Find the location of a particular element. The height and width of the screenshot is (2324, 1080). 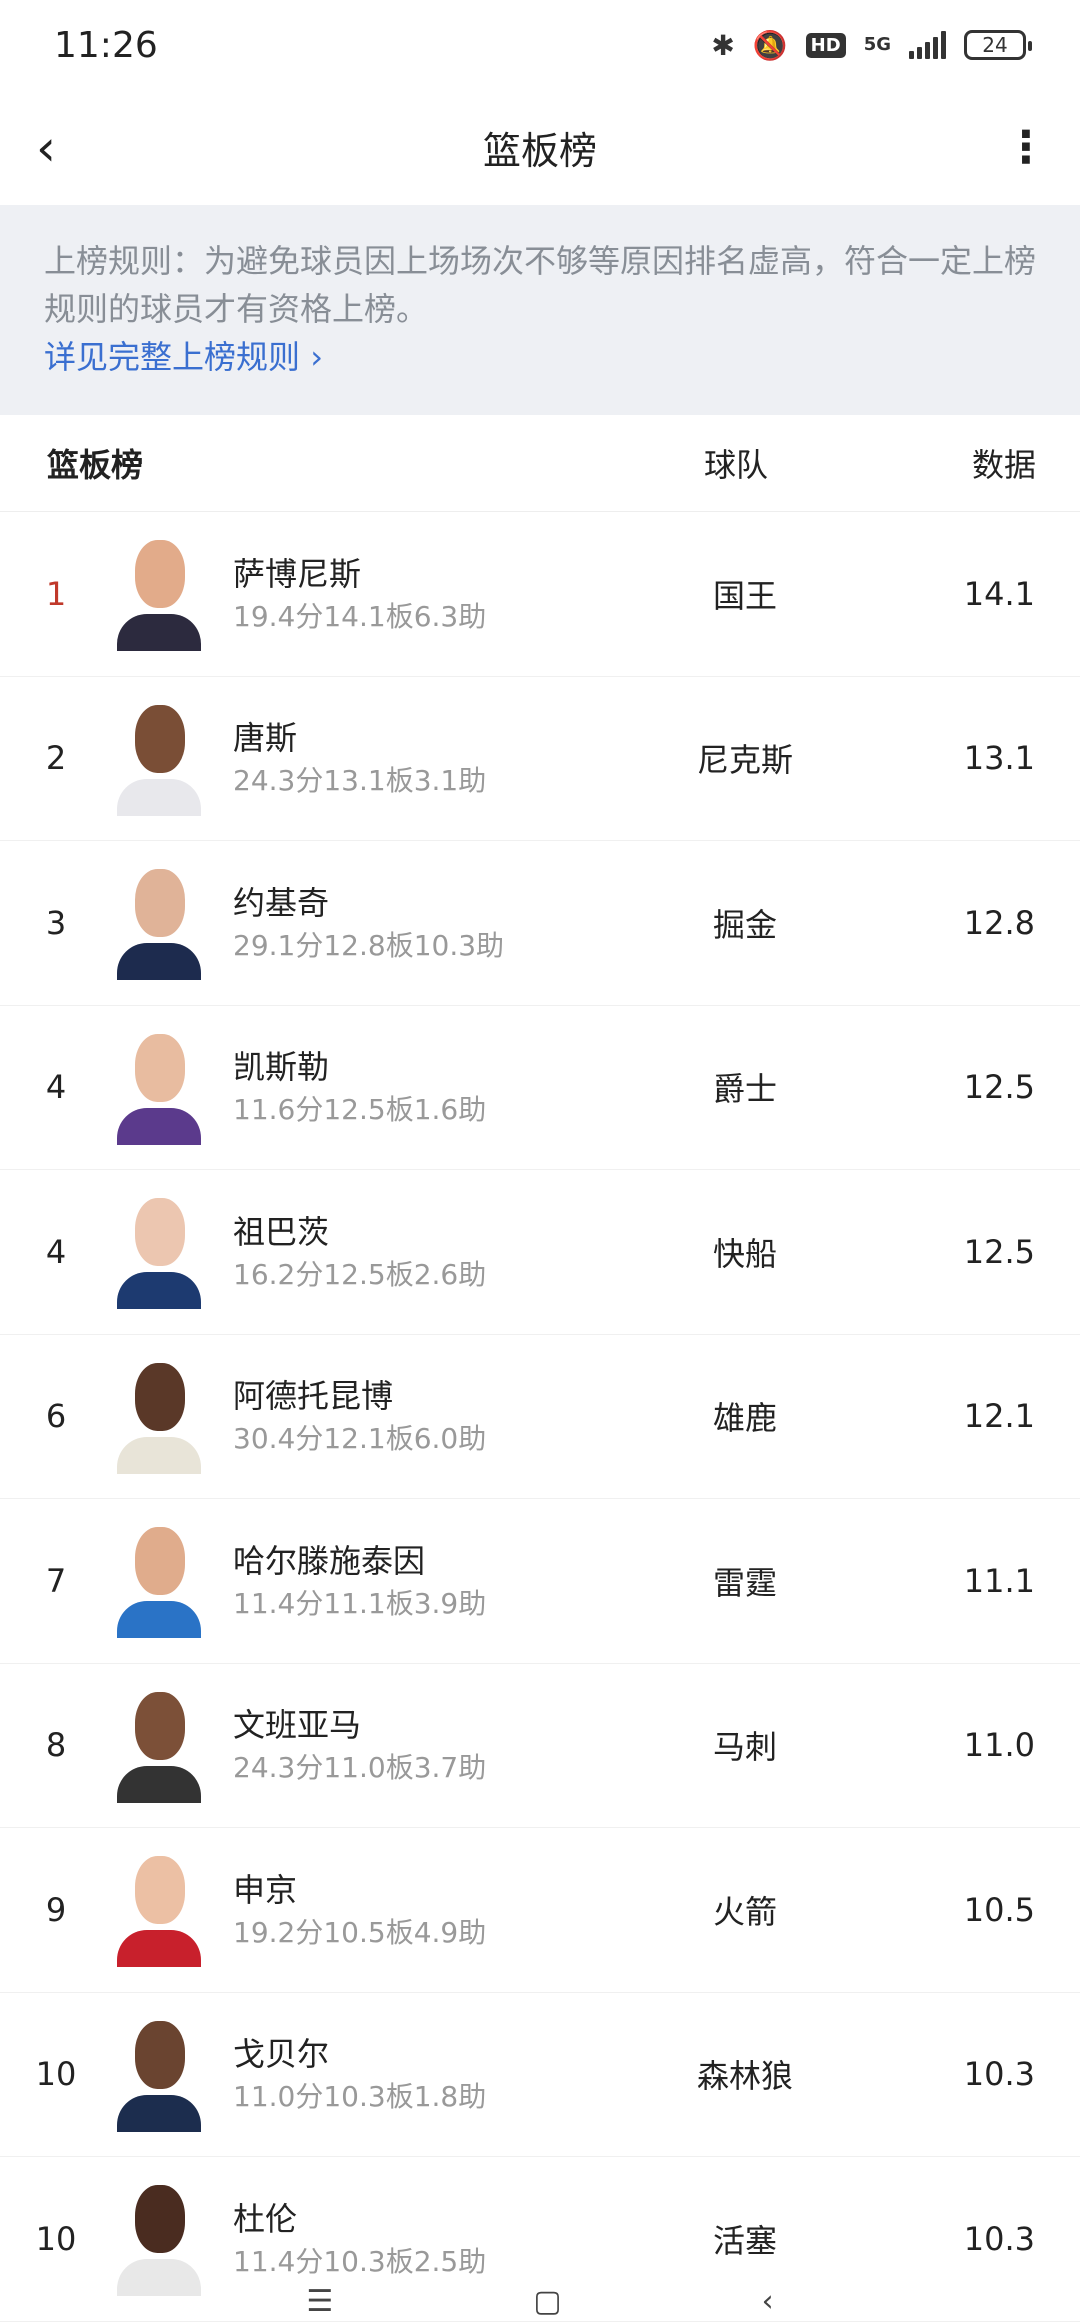

team-name: 爵士 is located at coordinates (744, 1089).